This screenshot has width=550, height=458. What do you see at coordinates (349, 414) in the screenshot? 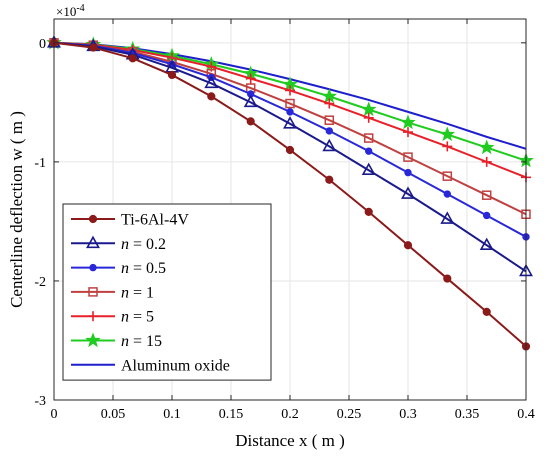
I see `x-tick-label: 0.25` at bounding box center [349, 414].